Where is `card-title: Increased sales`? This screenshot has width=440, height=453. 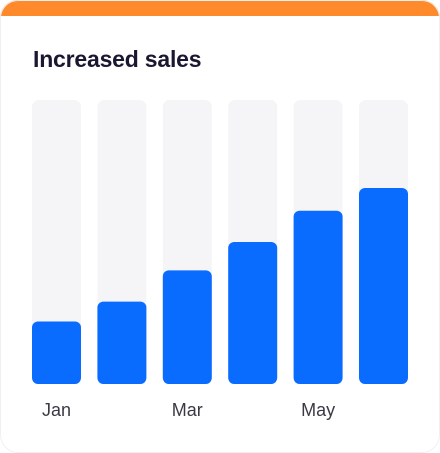
card-title: Increased sales is located at coordinates (117, 59).